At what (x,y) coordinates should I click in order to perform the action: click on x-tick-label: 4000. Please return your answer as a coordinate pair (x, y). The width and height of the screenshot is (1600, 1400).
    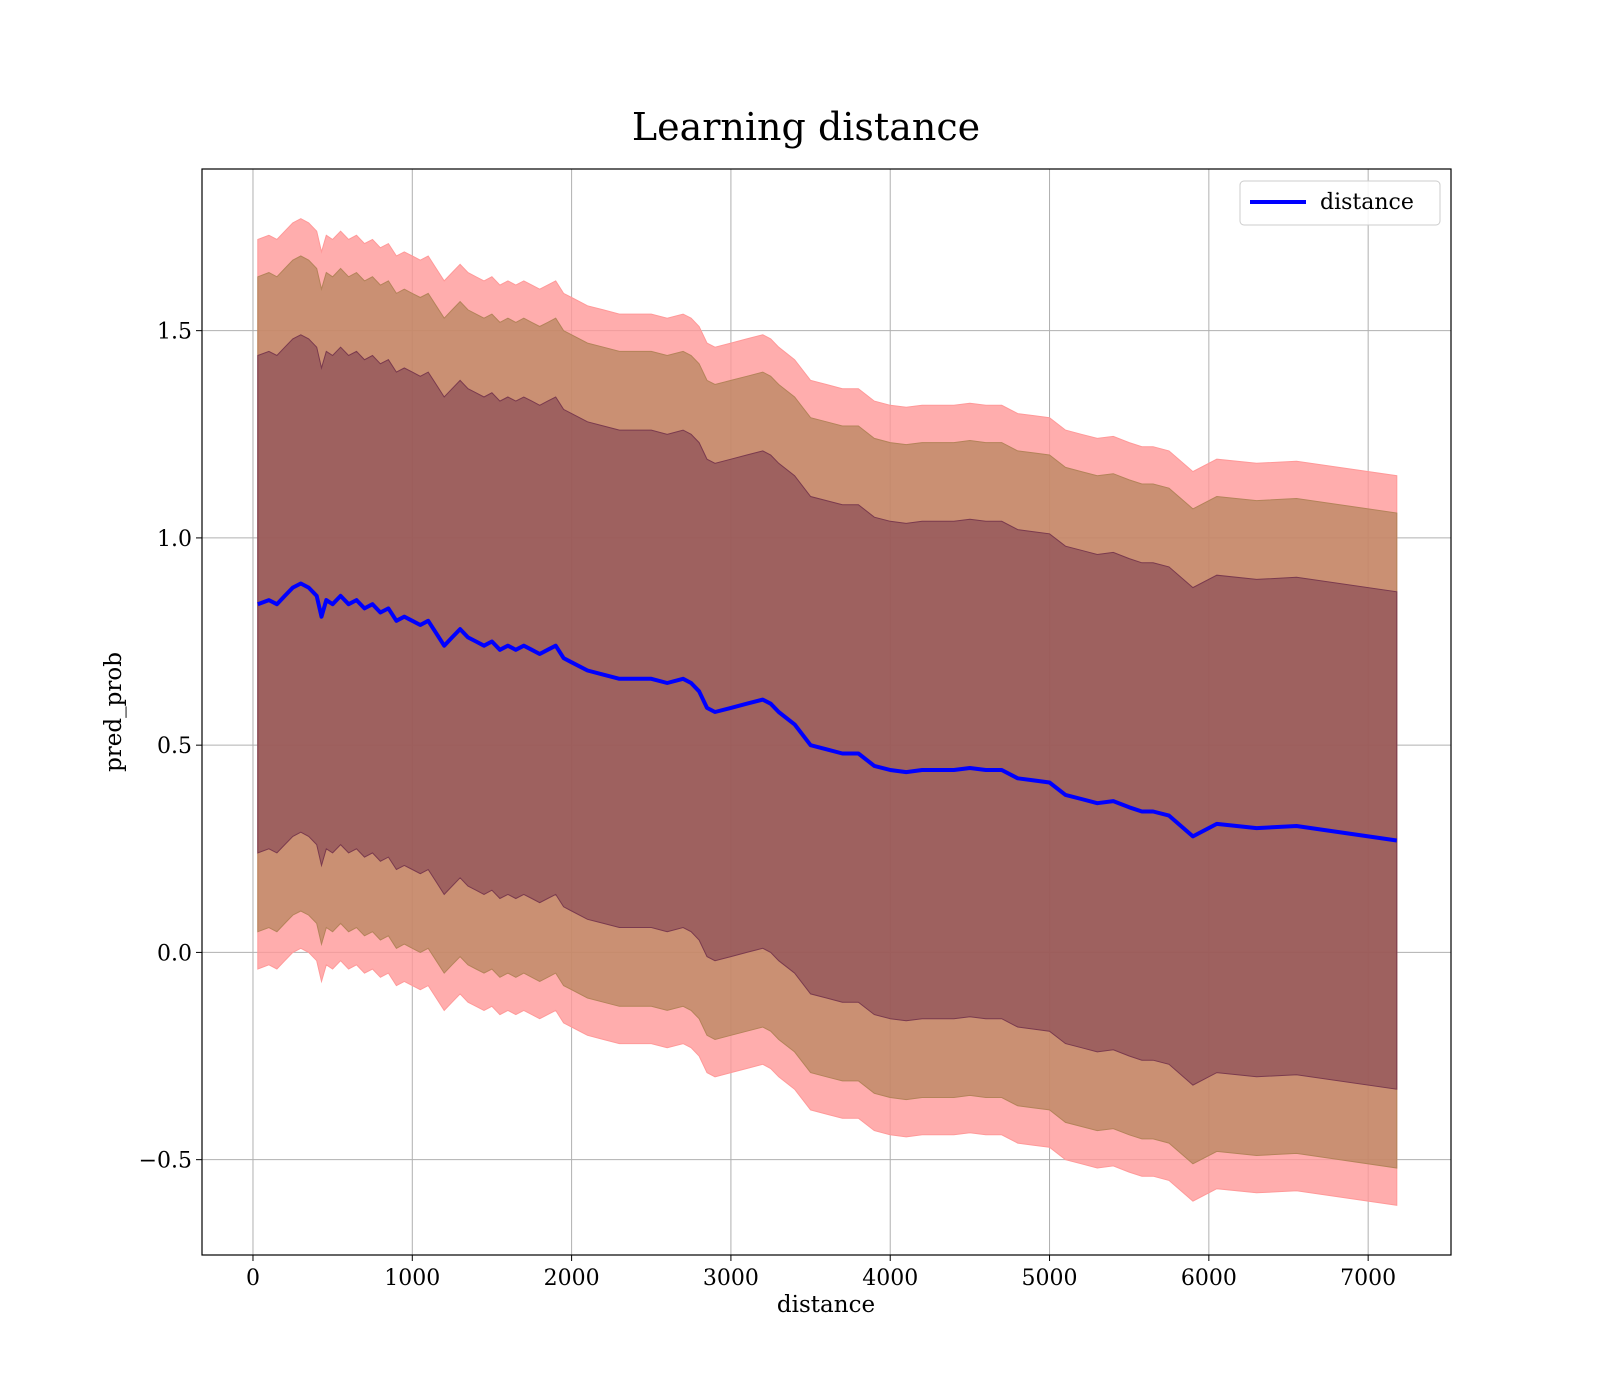
    Looking at the image, I should click on (890, 1278).